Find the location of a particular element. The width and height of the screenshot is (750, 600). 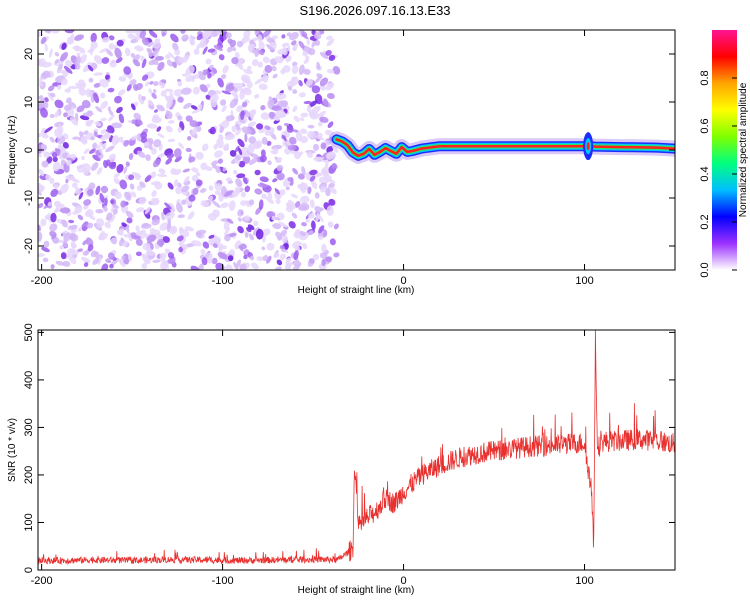

snr-xtick-label: 0 is located at coordinates (403, 581).